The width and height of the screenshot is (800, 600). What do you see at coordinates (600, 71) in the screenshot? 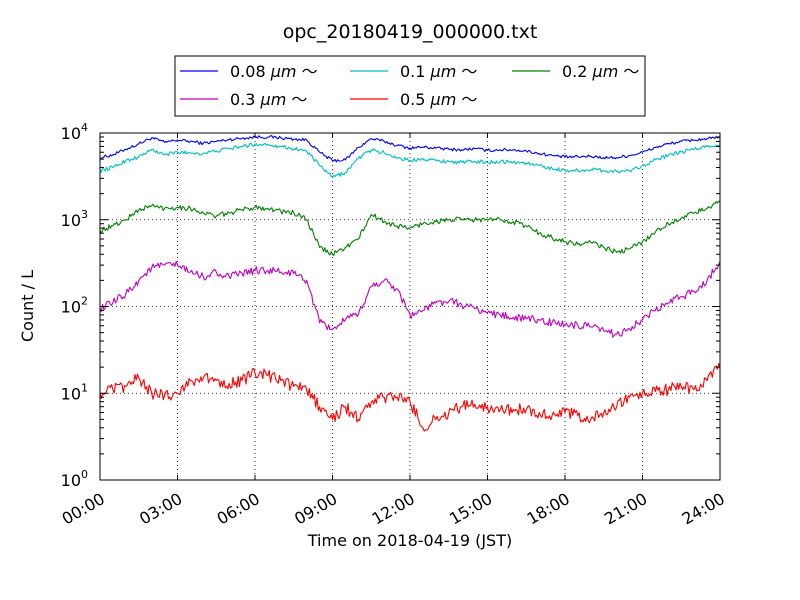
I see `legend-entry: 0.2 μm ～` at bounding box center [600, 71].